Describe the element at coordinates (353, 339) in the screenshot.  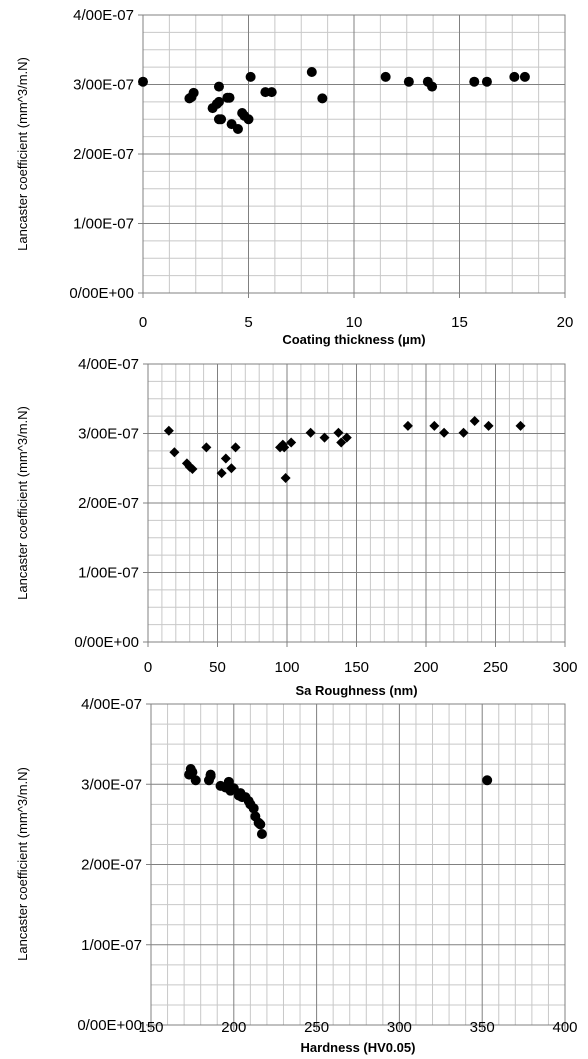
I see `x-axis-title: Coating thickness (µm)` at that location.